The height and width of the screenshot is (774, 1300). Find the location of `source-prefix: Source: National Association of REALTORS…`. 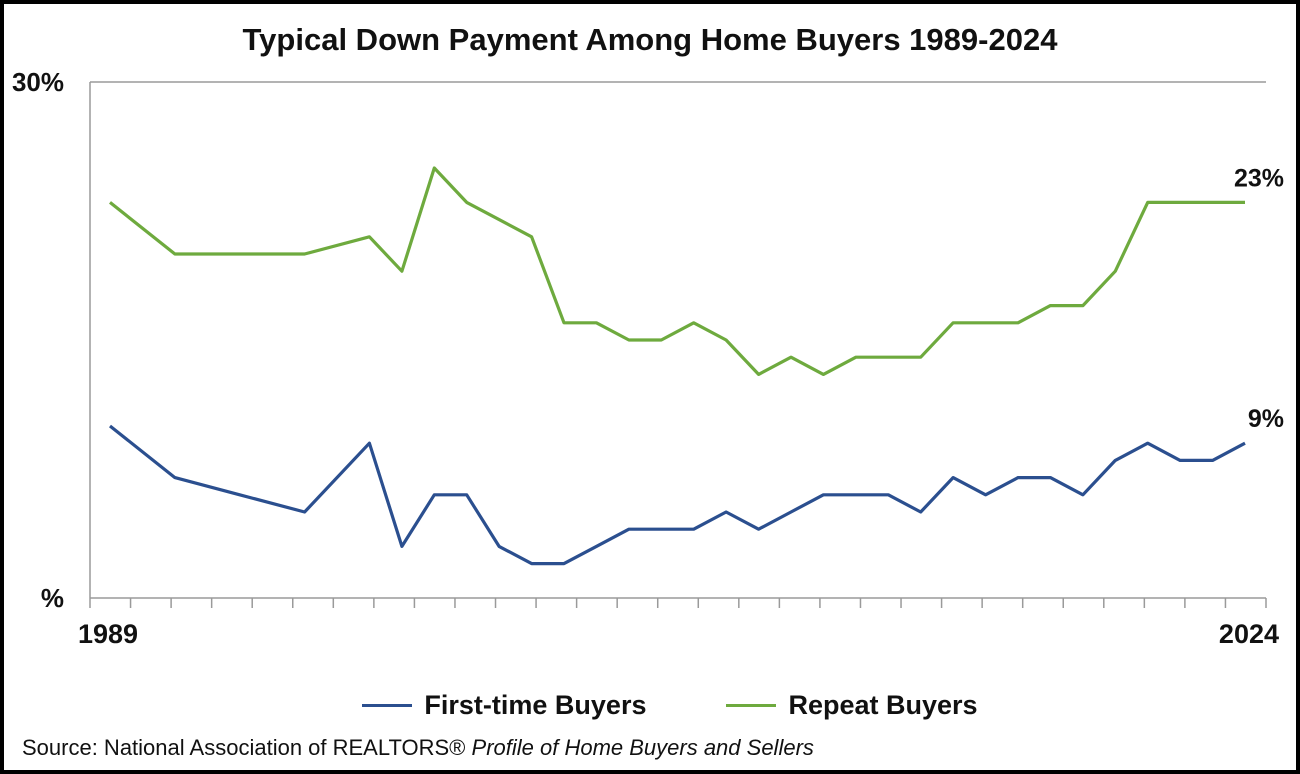

source-prefix: Source: National Association of REALTORS… is located at coordinates (244, 747).